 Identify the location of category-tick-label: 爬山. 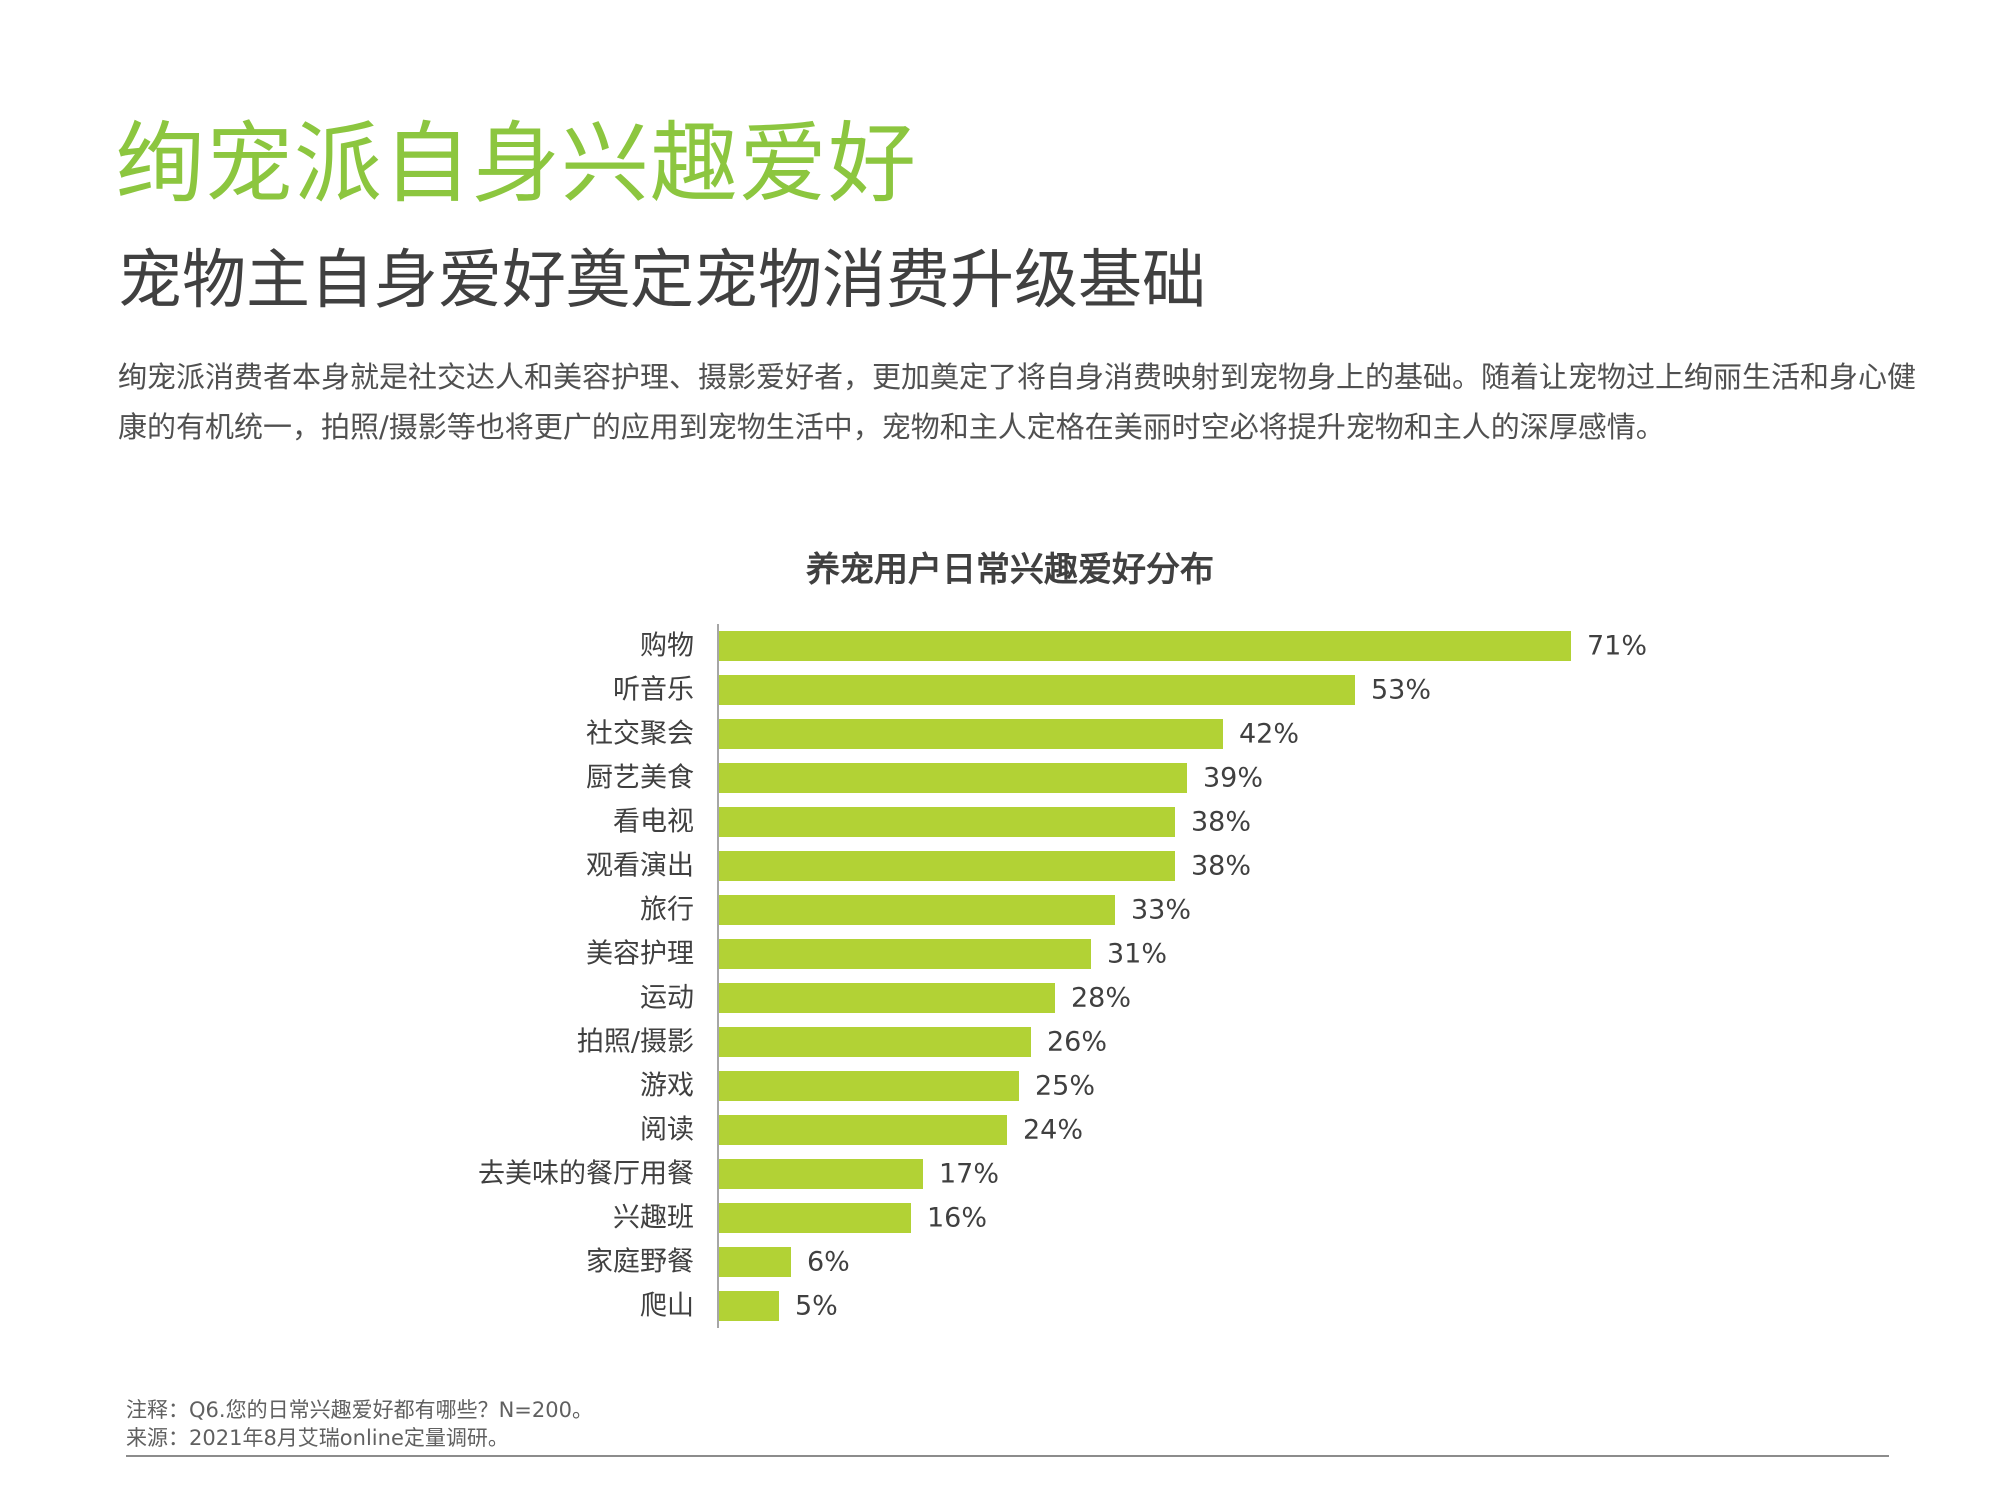
(667, 1306).